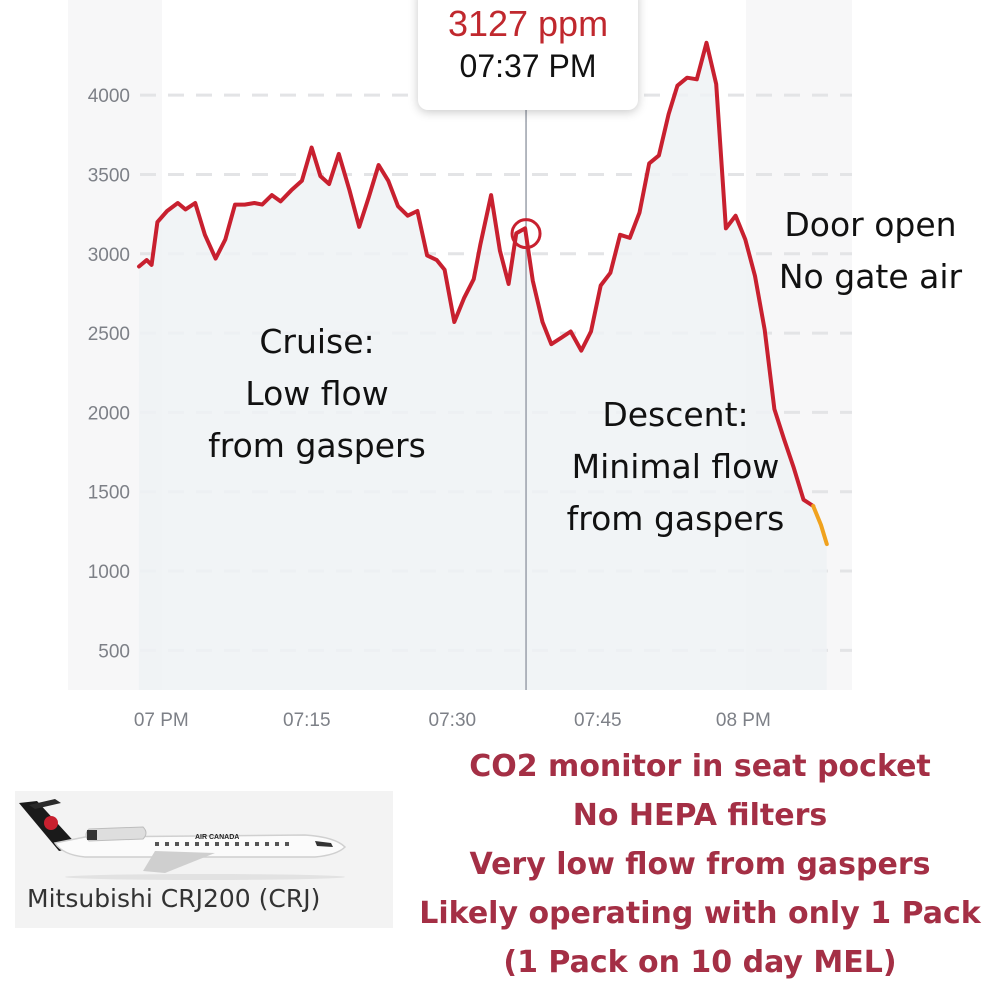 Image resolution: width=995 pixels, height=987 pixels. Describe the element at coordinates (109, 334) in the screenshot. I see `y-tick-label: 2500` at that location.